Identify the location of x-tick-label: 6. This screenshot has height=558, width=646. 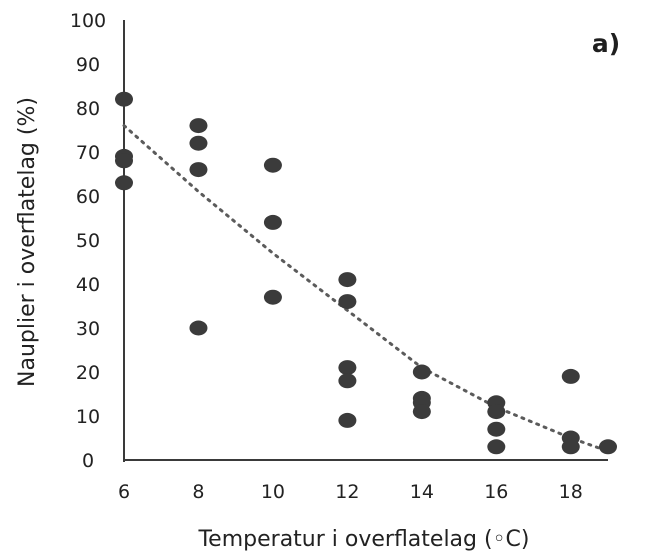
(124, 492).